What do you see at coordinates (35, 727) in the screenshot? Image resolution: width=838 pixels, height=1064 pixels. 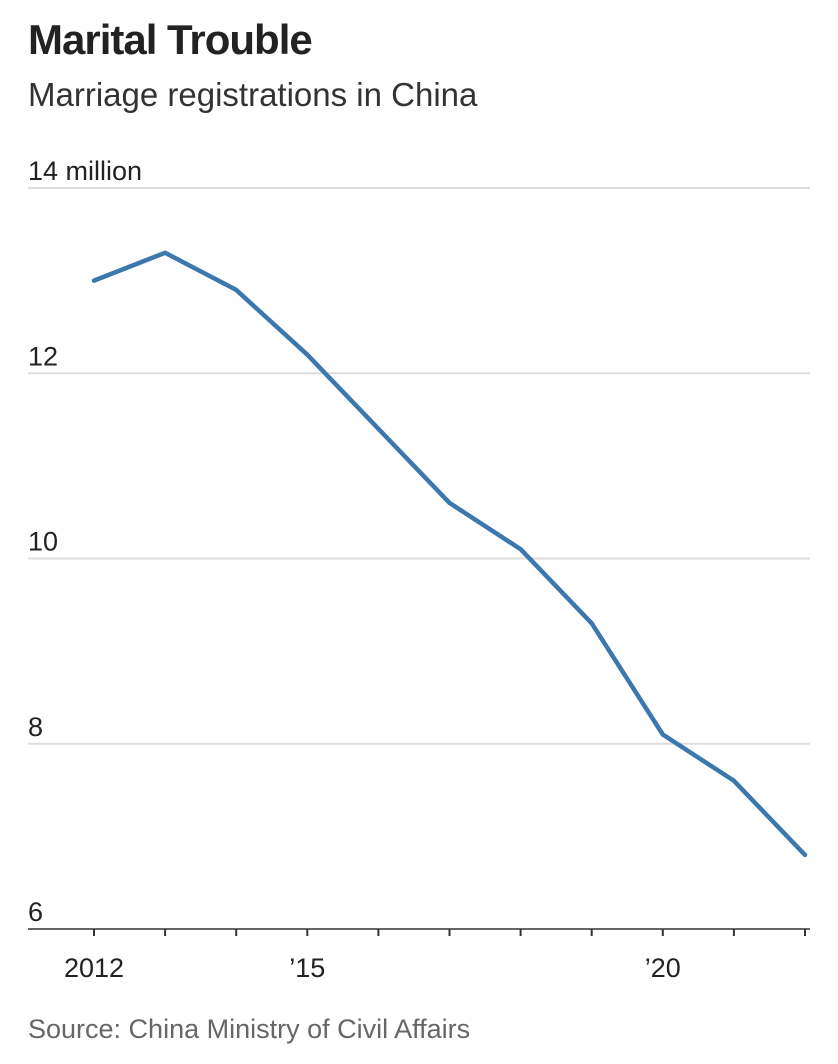 I see `y-tick-label-8: 8` at bounding box center [35, 727].